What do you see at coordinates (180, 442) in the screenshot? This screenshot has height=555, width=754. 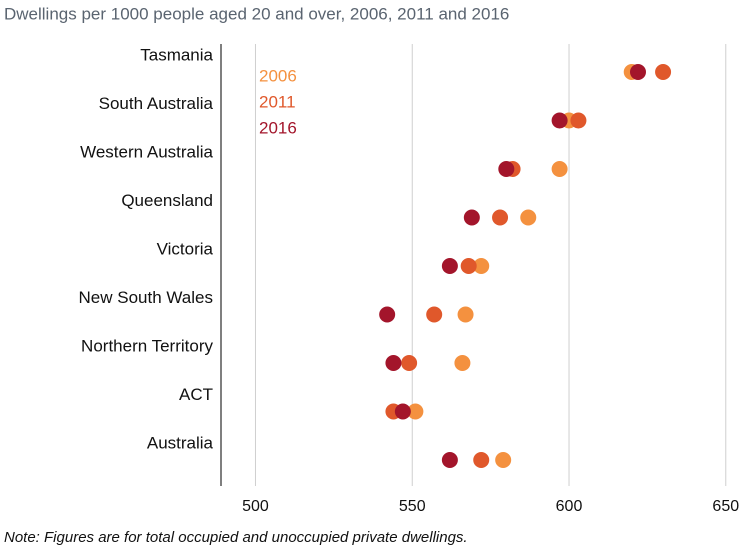 I see `y-tick-label: Australia` at bounding box center [180, 442].